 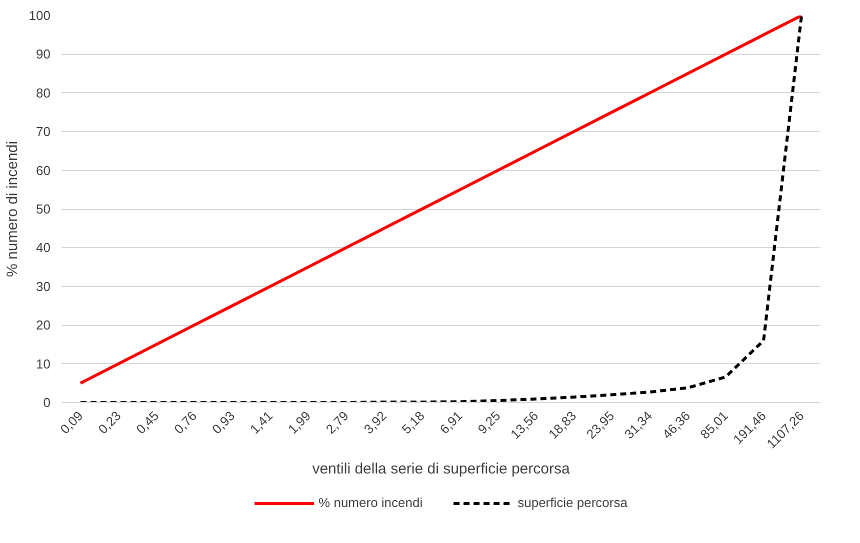 What do you see at coordinates (43, 286) in the screenshot?
I see `y-tick-label: 30` at bounding box center [43, 286].